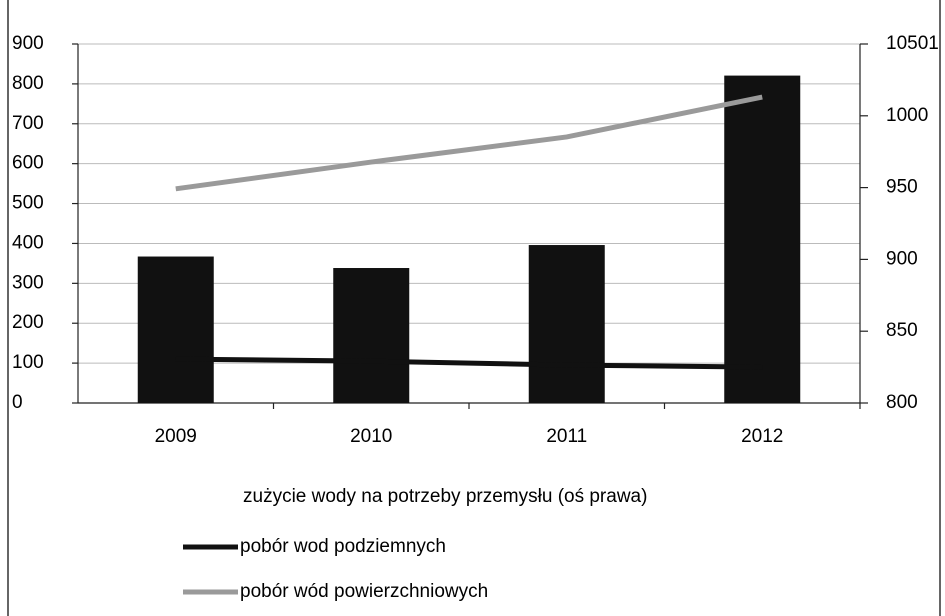 The width and height of the screenshot is (945, 616). Describe the element at coordinates (364, 591) in the screenshot. I see `legend-label: pobór wód powierzchniowych` at that location.